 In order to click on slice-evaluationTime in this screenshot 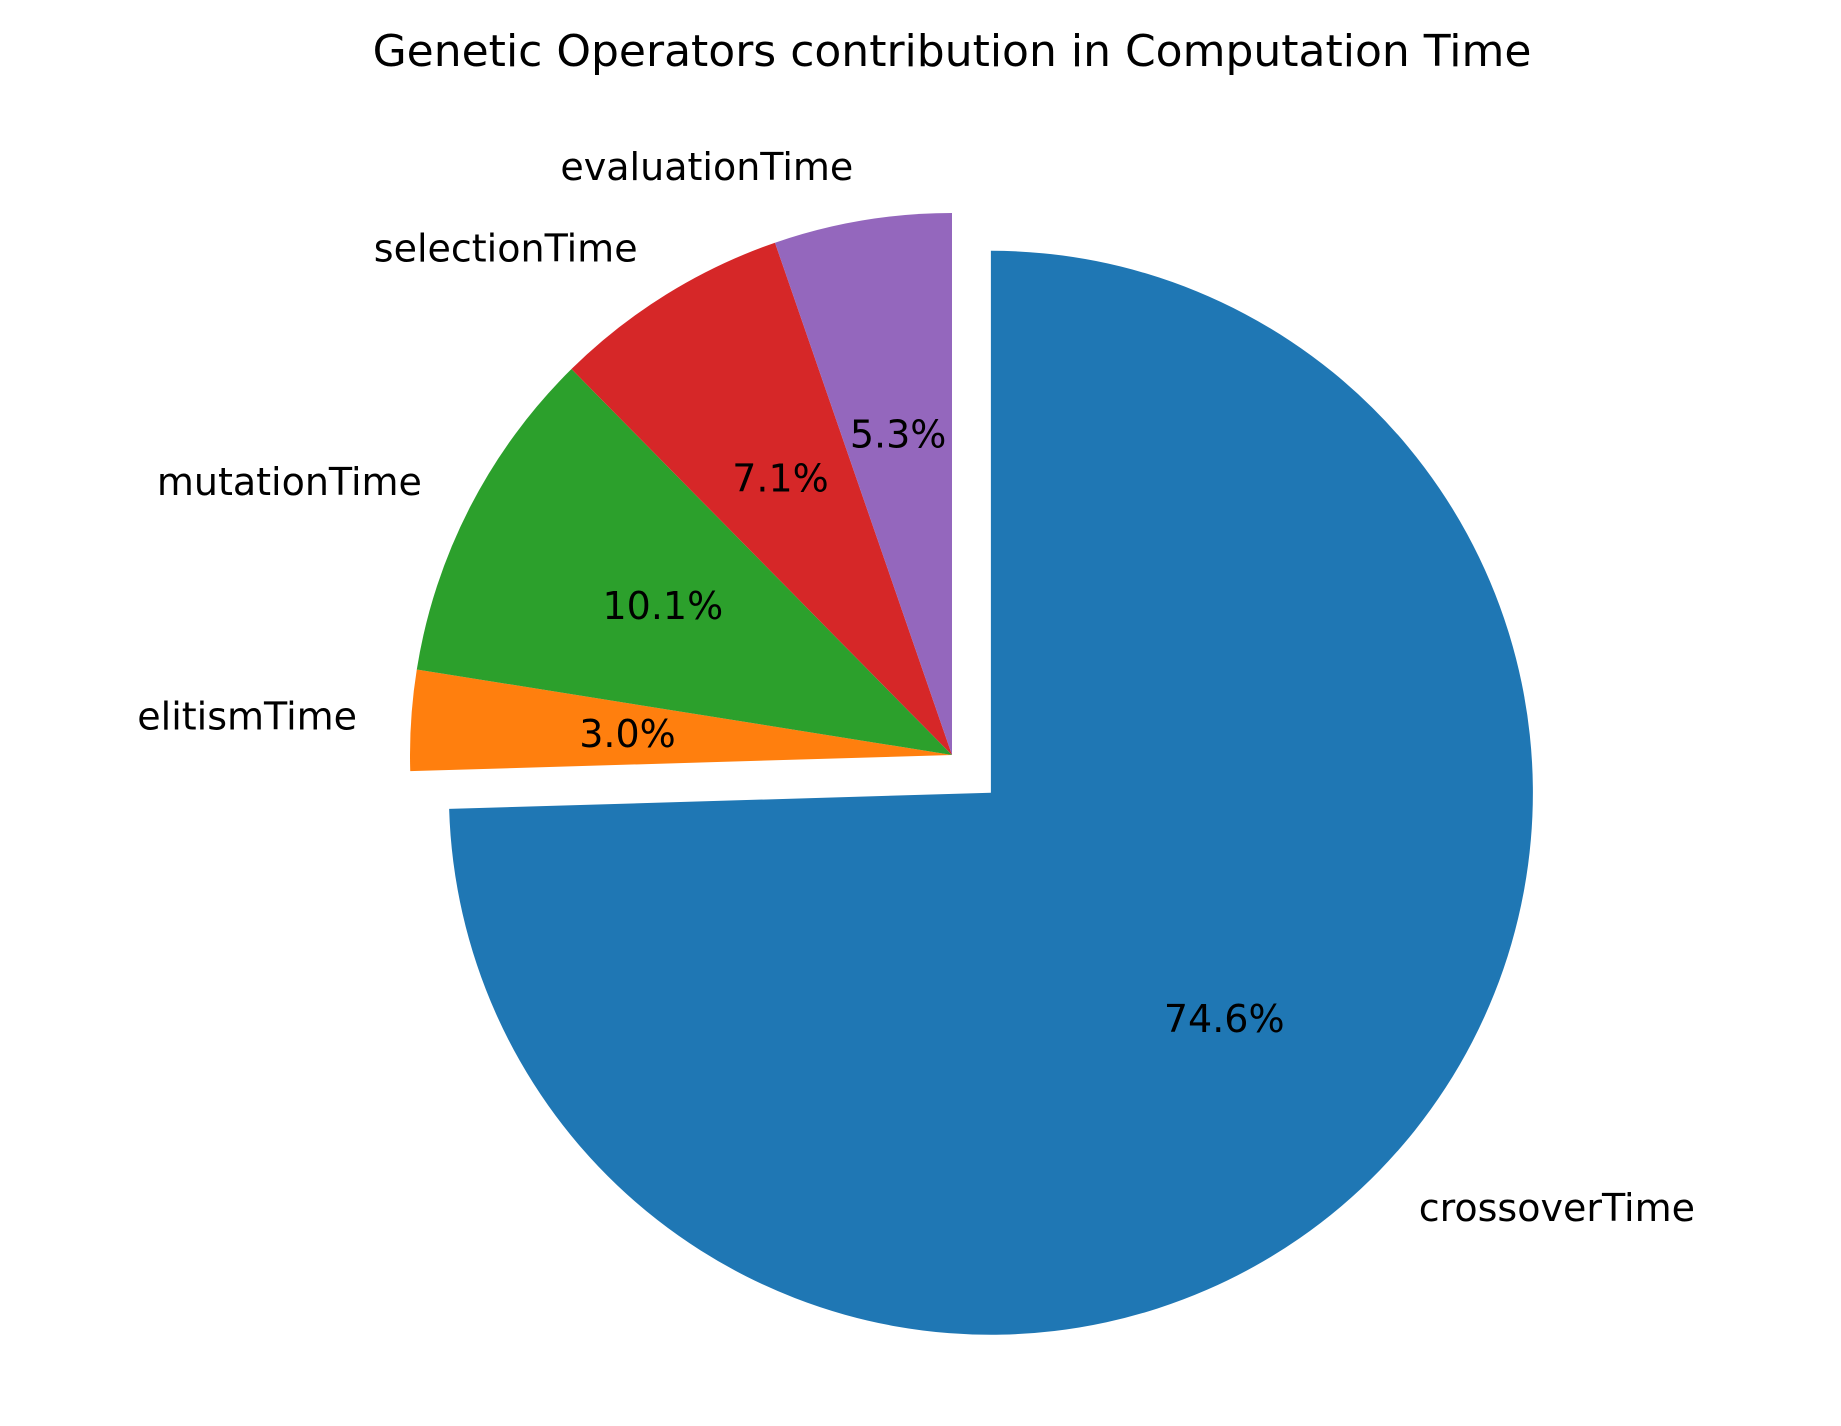, I will do `click(863, 484)`.